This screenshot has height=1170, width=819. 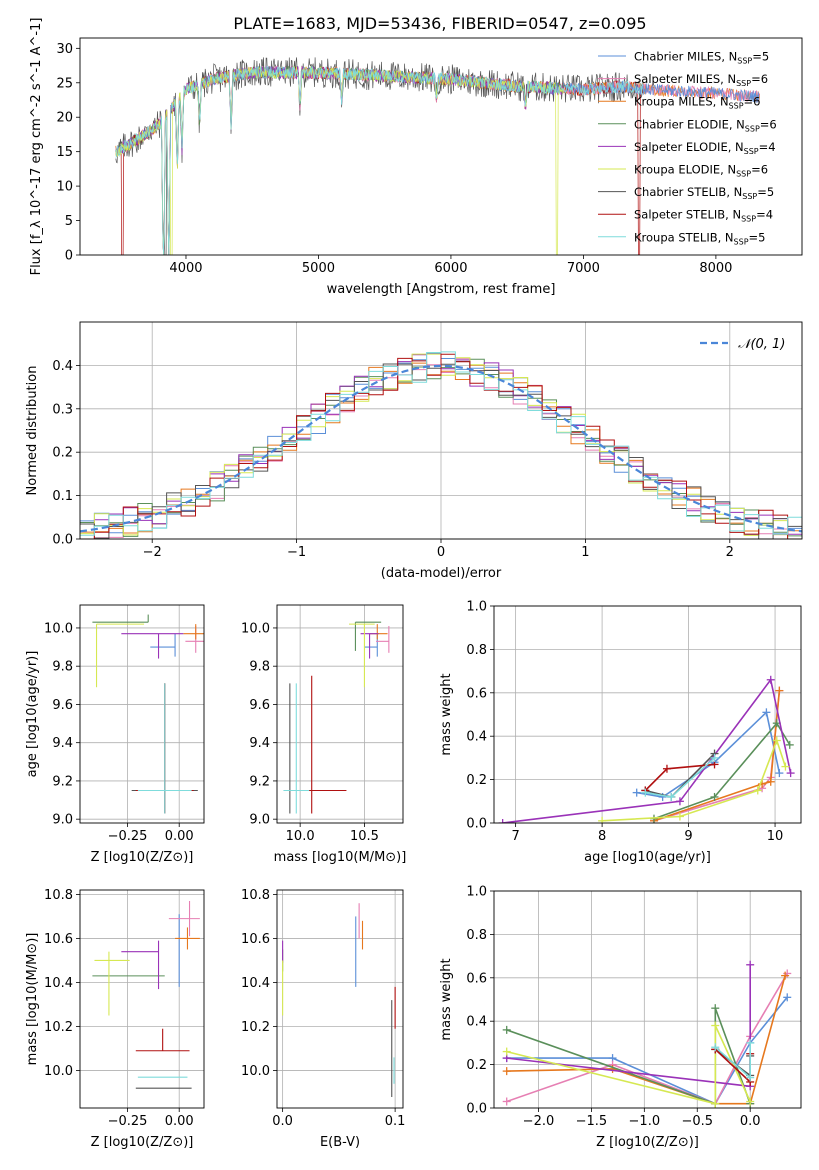 What do you see at coordinates (688, 836) in the screenshot?
I see `x-tick-label: 9` at bounding box center [688, 836].